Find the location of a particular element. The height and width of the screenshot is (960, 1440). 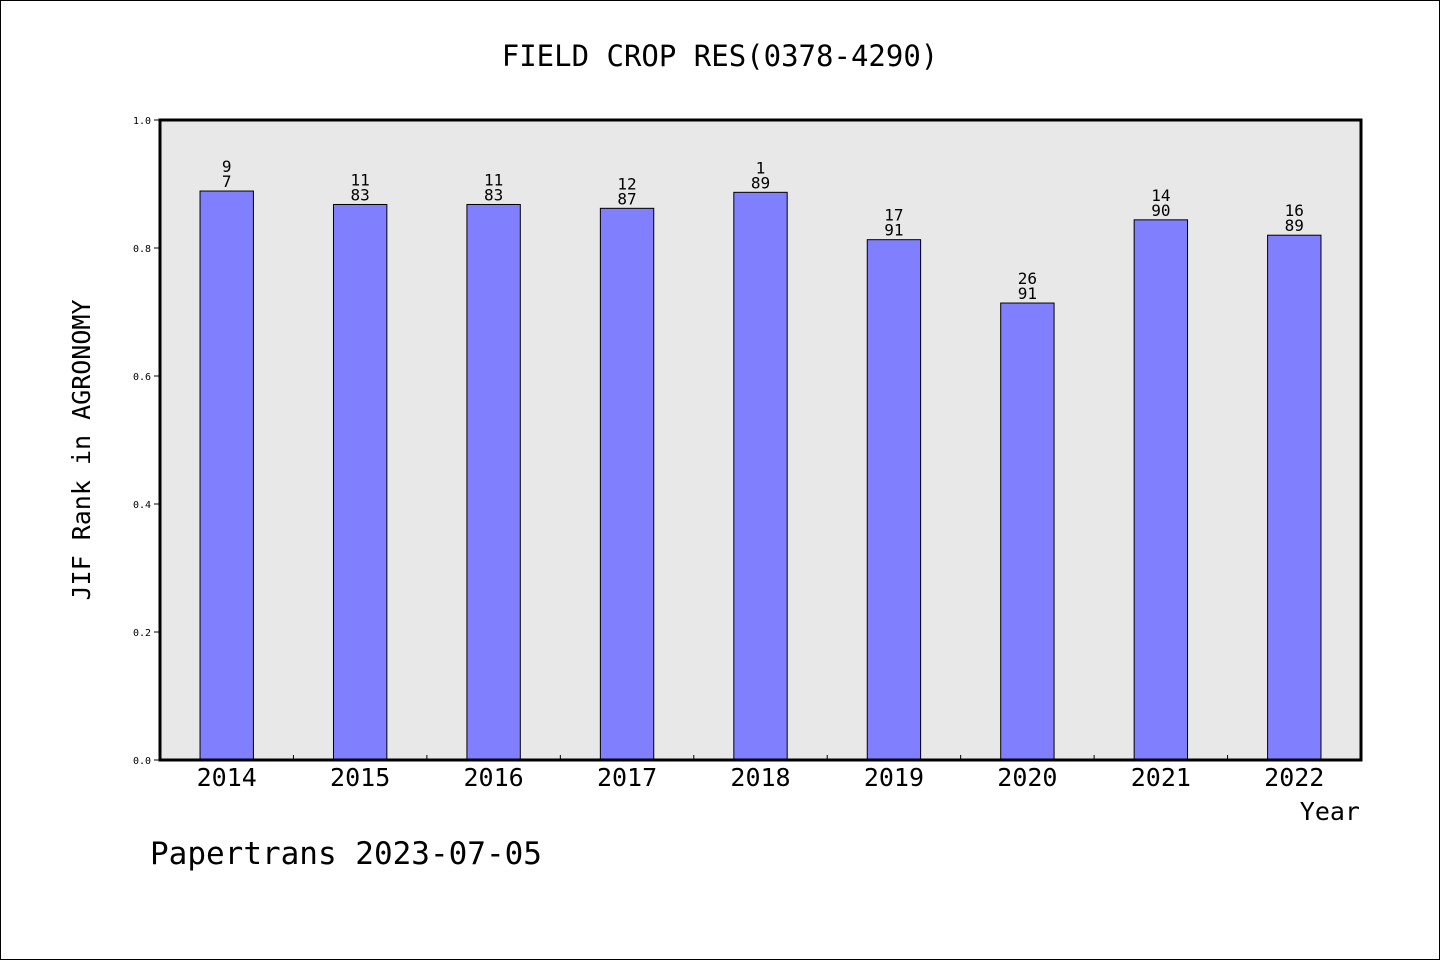

x-tick-label: 2021 is located at coordinates (1161, 777).